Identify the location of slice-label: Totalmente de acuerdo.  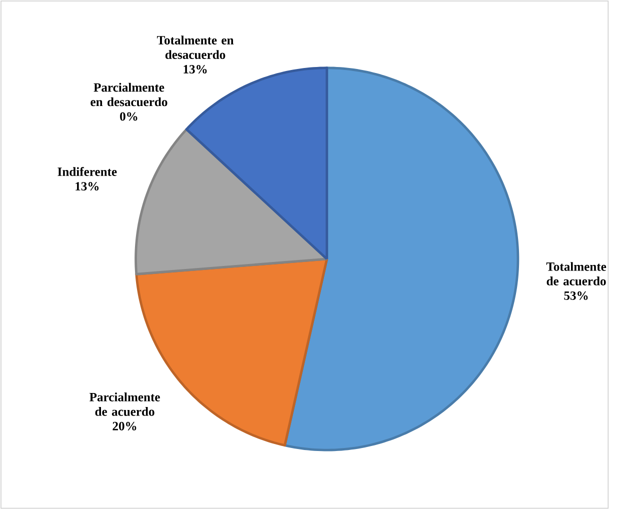
(576, 274).